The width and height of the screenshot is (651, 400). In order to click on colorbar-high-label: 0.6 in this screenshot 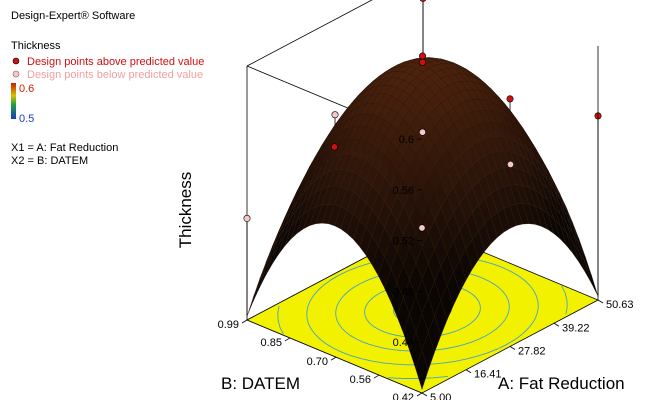, I will do `click(26, 89)`.